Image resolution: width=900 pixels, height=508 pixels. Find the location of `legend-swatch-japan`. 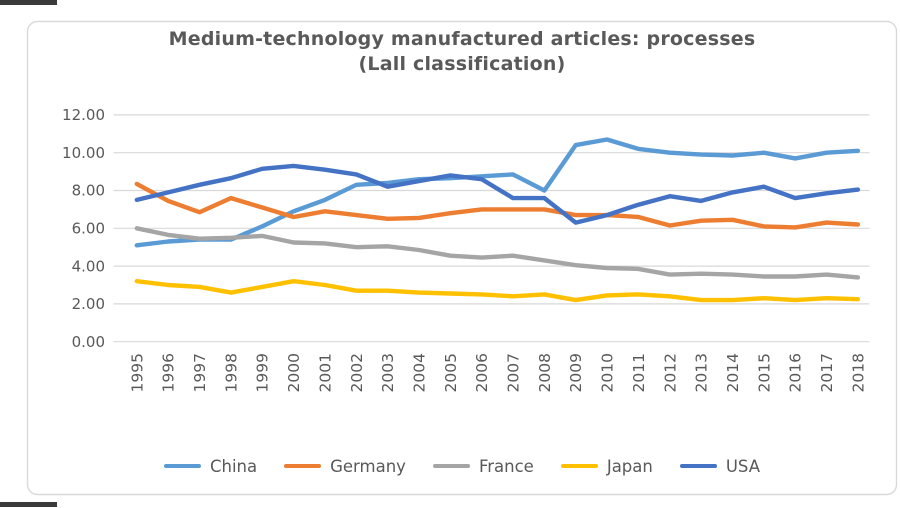

legend-swatch-japan is located at coordinates (579, 466).